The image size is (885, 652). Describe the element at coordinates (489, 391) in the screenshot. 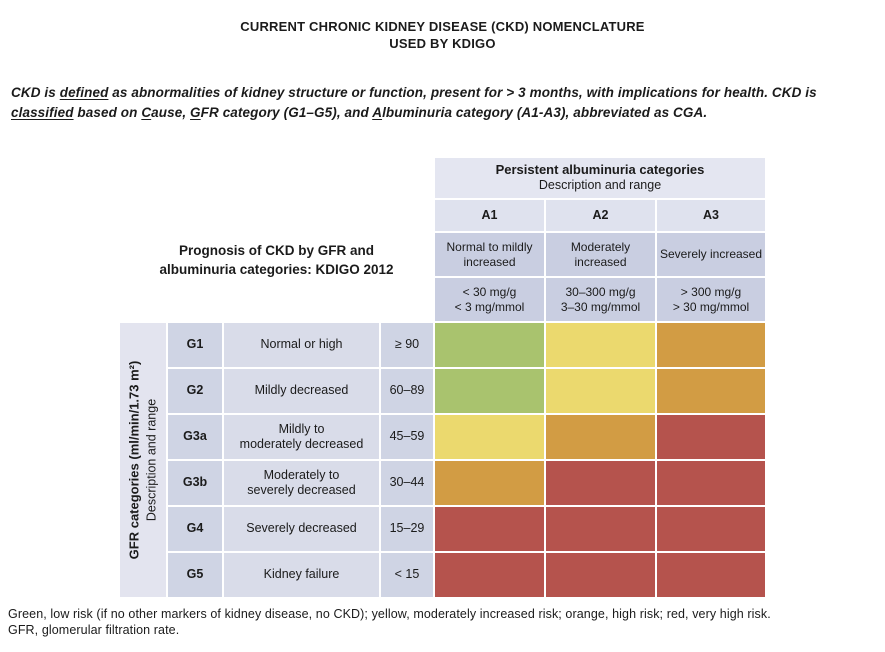

I see `risk-cell-g2-a1` at that location.